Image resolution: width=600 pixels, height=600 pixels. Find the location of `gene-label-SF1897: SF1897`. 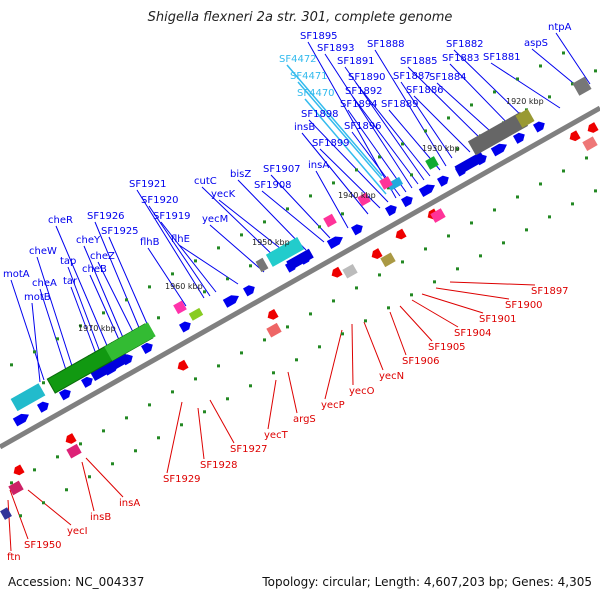

gene-label-SF1897: SF1897 is located at coordinates (550, 291).